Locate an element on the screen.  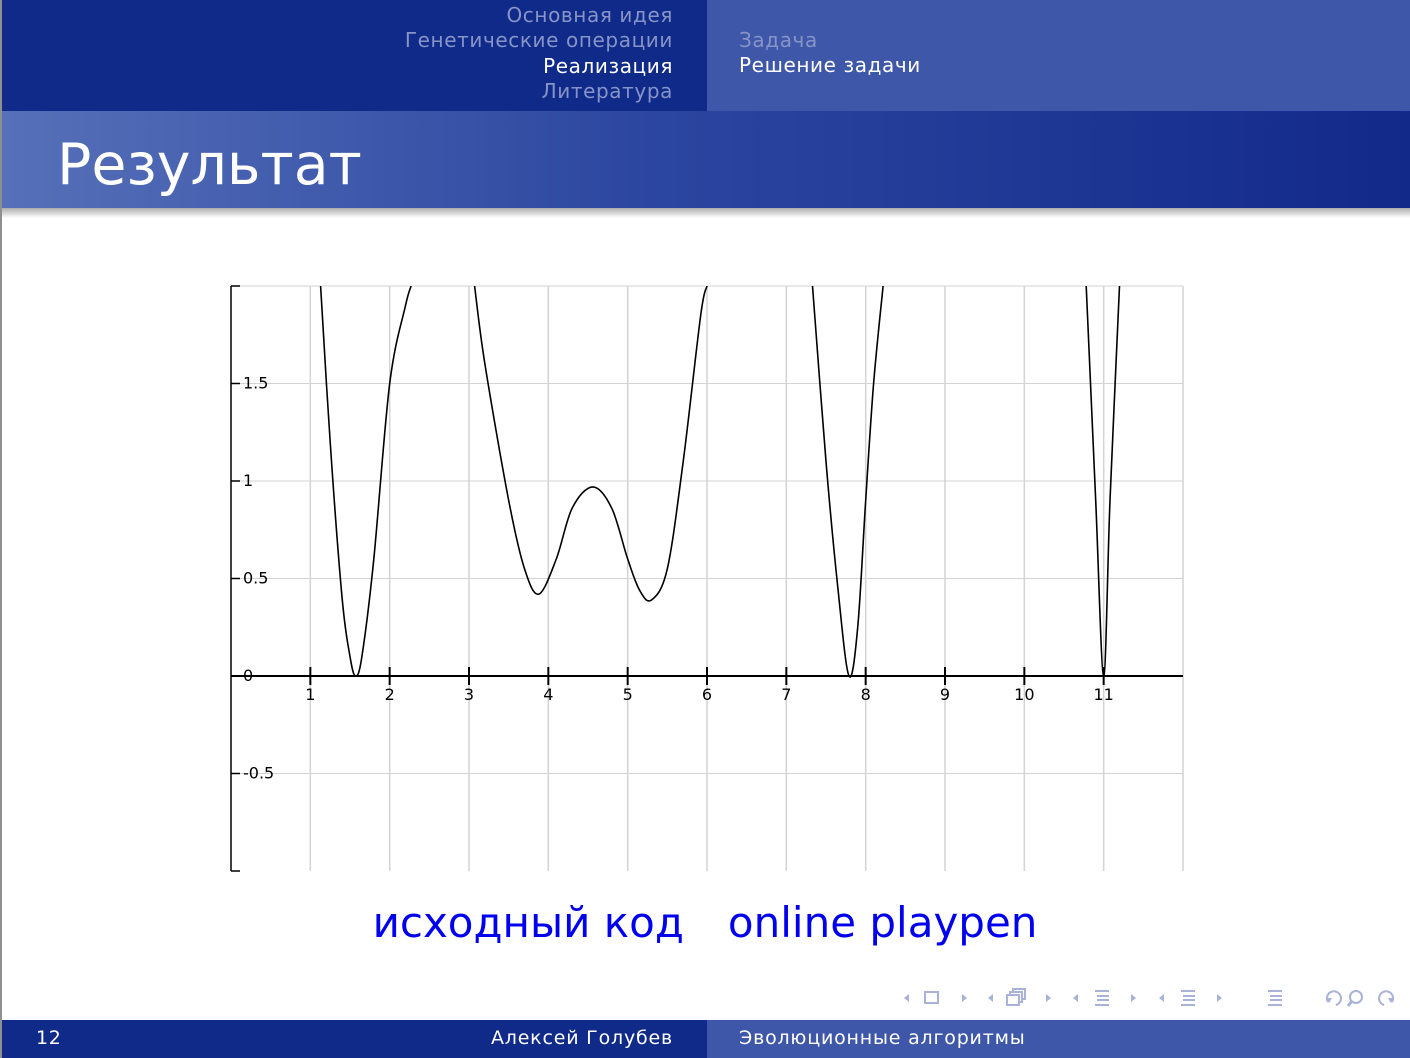
page-number: 12 is located at coordinates (49, 1038).